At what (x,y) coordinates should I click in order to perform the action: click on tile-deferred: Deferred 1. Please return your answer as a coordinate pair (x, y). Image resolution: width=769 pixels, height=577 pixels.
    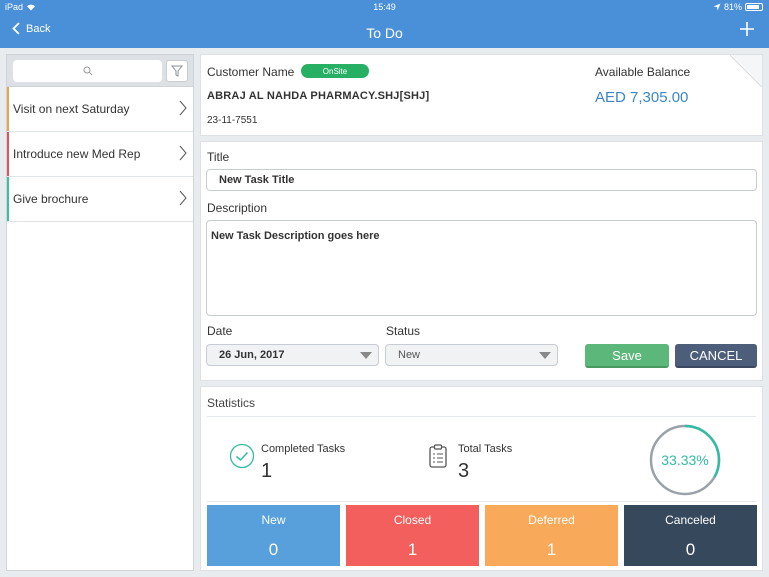
    Looking at the image, I should click on (551, 535).